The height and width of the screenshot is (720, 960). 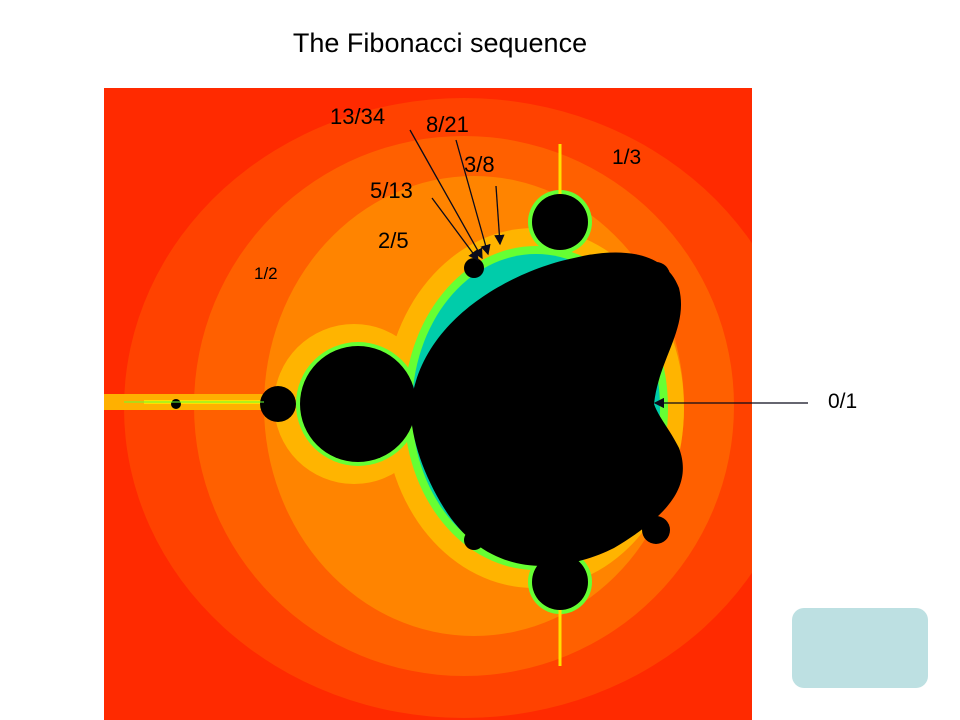 What do you see at coordinates (479, 164) in the screenshot?
I see `label-3-8: 3/8` at bounding box center [479, 164].